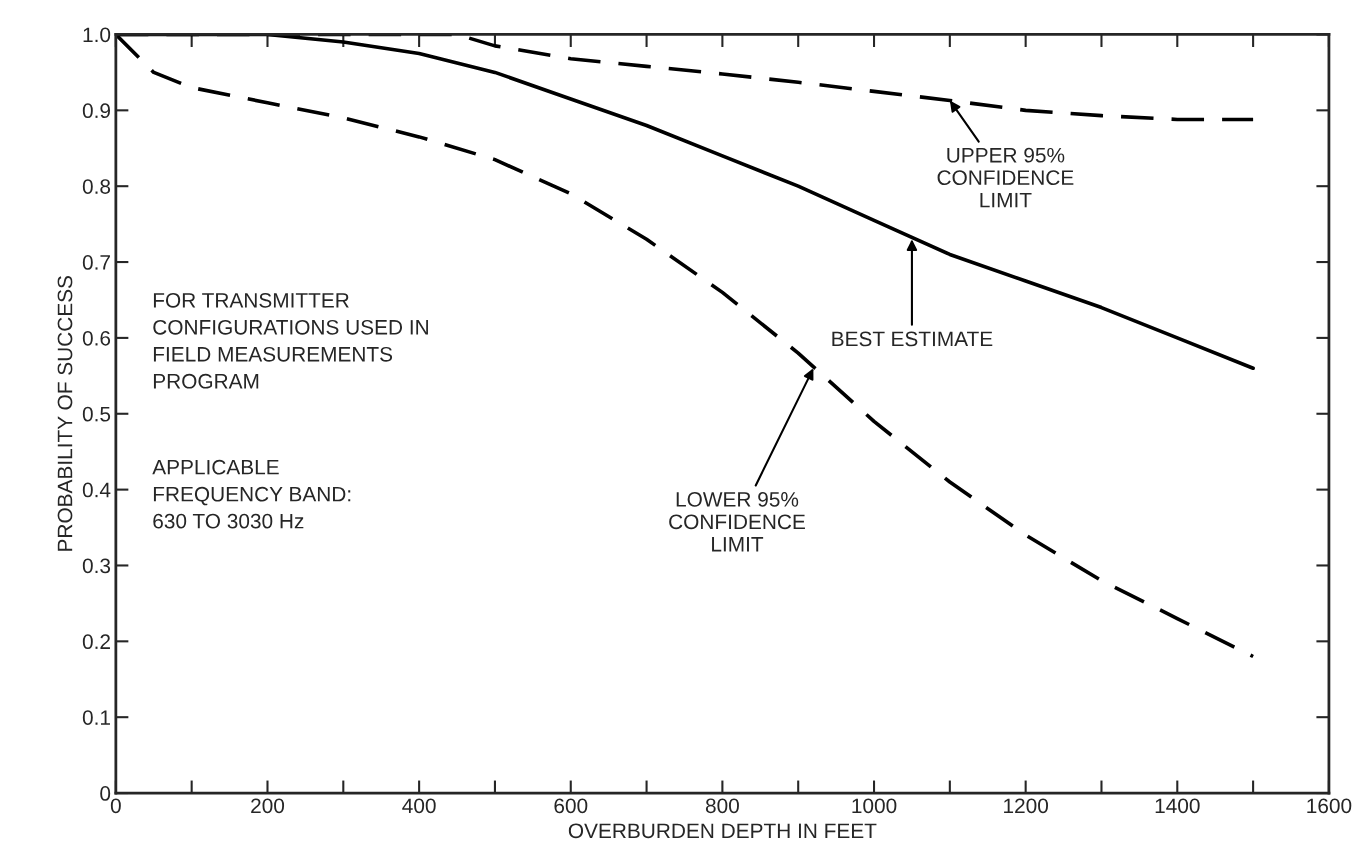 This screenshot has width=1363, height=862. Describe the element at coordinates (96, 566) in the screenshot. I see `y-tick-label: 0.3` at that location.